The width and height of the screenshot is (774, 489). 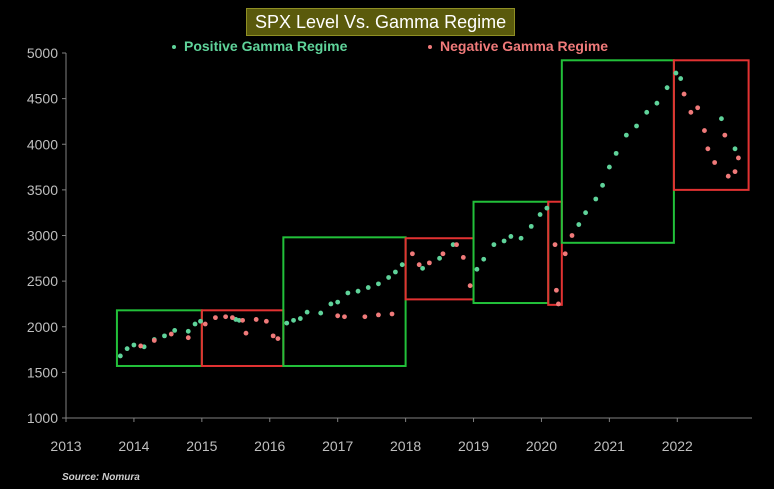 I want to click on x-tick-label: 2016, so click(x=269, y=446).